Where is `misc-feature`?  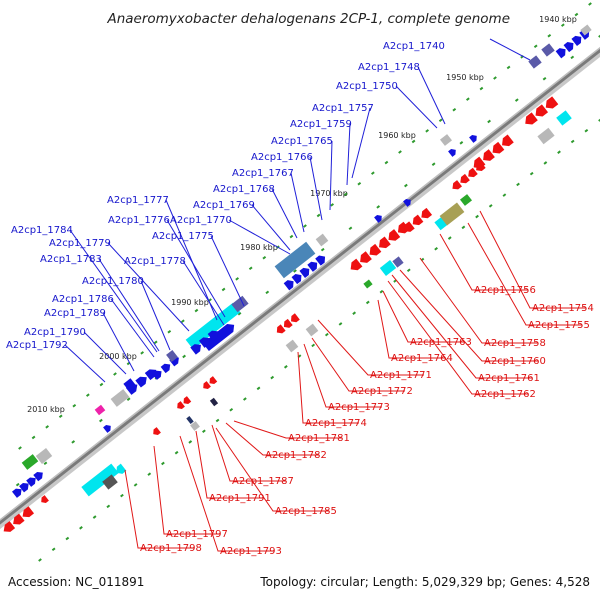 misc-feature is located at coordinates (548, 50).